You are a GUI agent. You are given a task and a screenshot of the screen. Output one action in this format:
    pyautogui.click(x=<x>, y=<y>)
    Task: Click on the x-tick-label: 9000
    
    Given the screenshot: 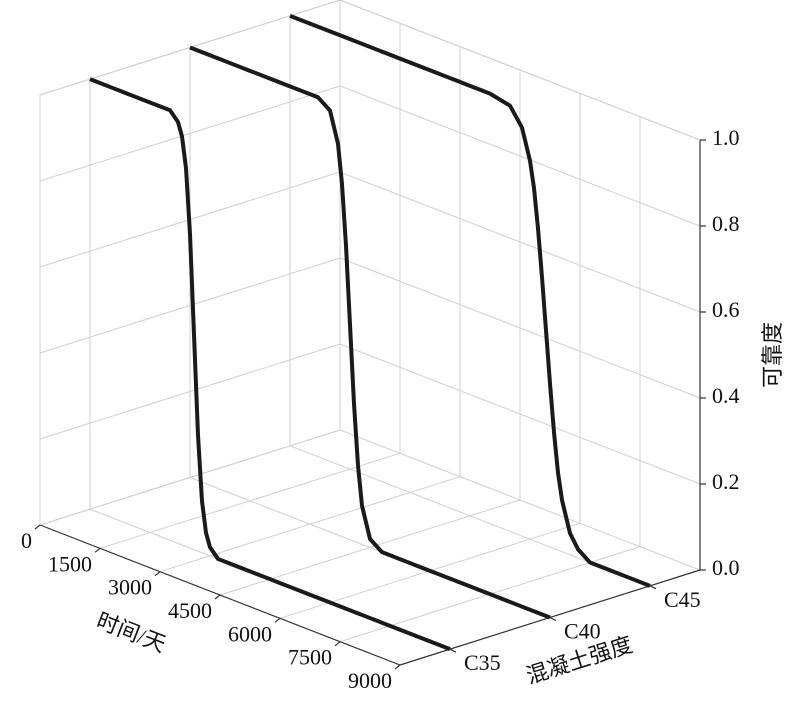 What is the action you would take?
    pyautogui.click(x=370, y=680)
    